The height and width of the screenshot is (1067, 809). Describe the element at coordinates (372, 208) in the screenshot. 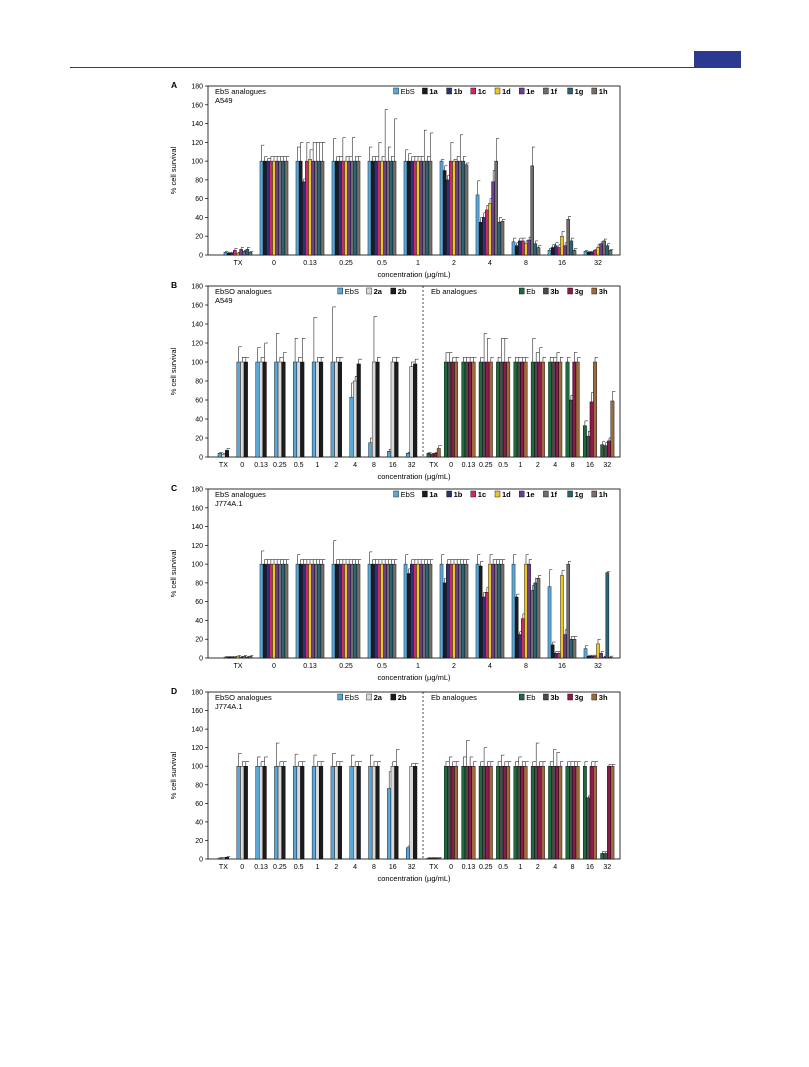

I see `bar-1a-0.5` at that location.